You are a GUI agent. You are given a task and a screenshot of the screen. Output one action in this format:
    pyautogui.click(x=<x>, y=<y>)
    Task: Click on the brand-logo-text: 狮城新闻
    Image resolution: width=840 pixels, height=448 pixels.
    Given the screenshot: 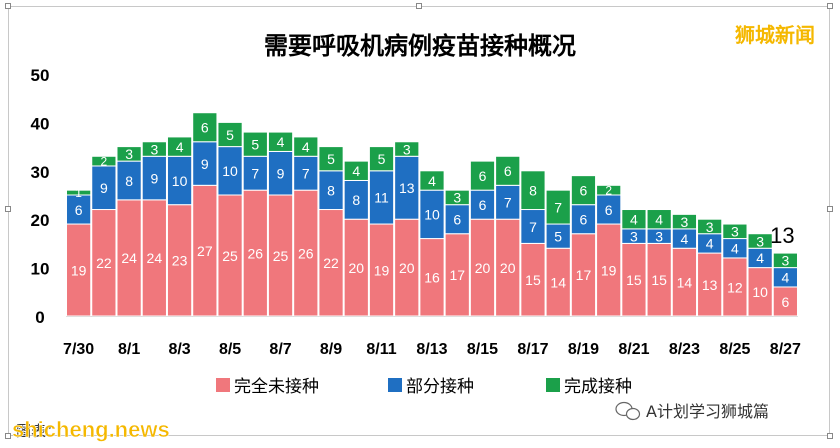 What is the action you would take?
    pyautogui.click(x=775, y=35)
    